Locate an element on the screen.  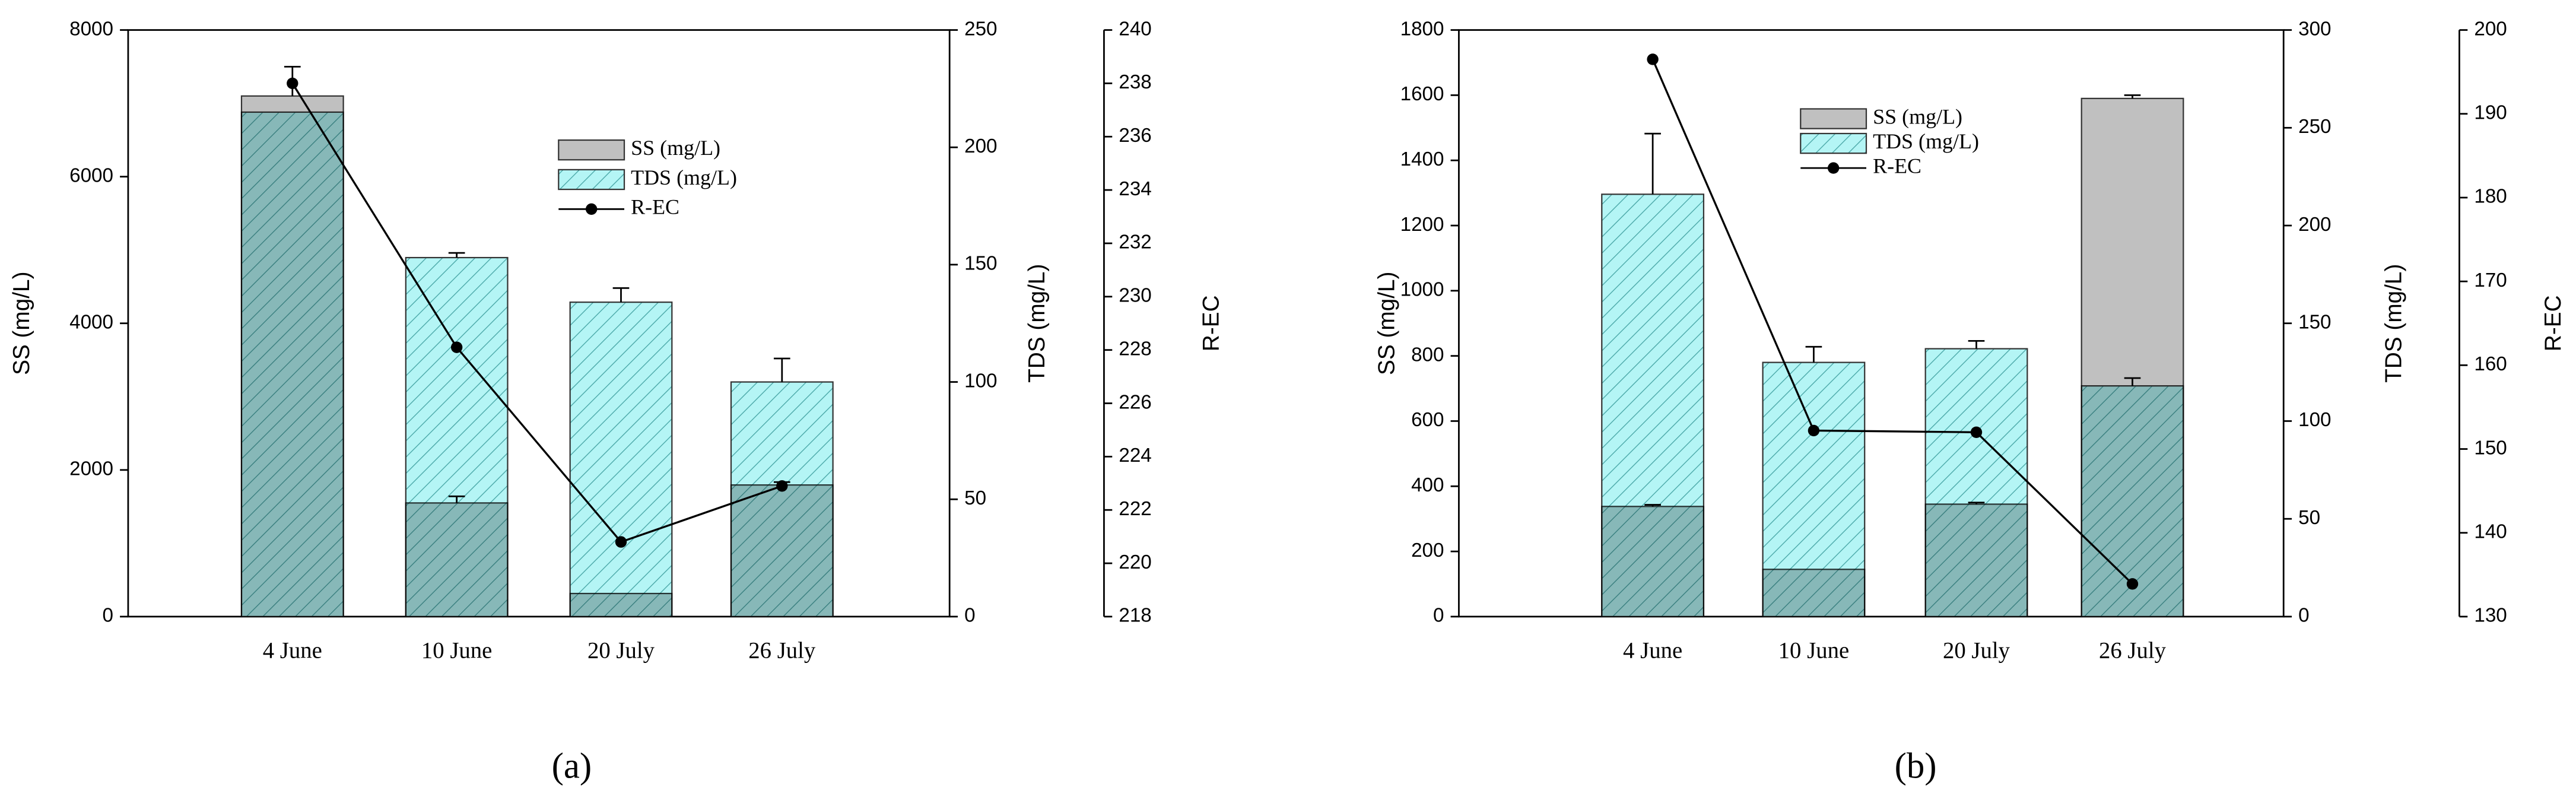
tick-label: 220 is located at coordinates (1135, 562).